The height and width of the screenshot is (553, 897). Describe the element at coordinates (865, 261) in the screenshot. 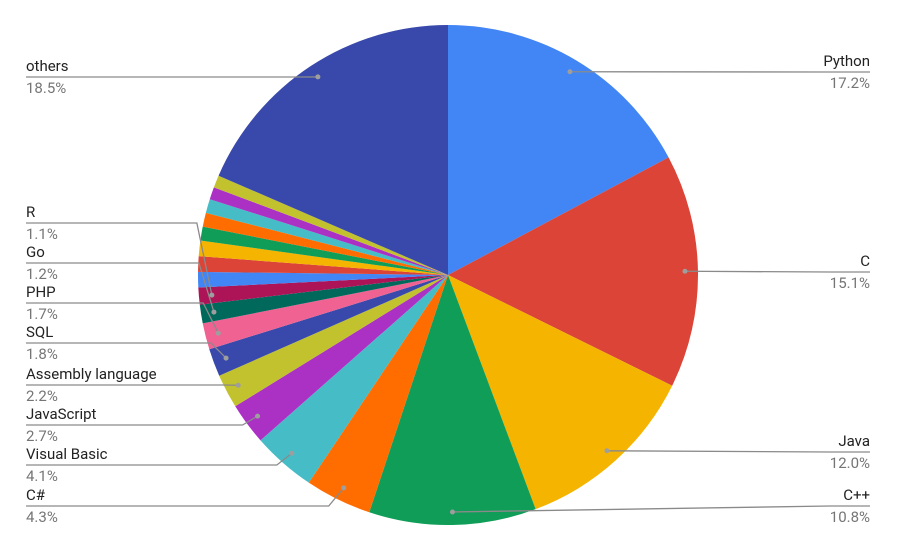

I see `slice-label: C` at that location.